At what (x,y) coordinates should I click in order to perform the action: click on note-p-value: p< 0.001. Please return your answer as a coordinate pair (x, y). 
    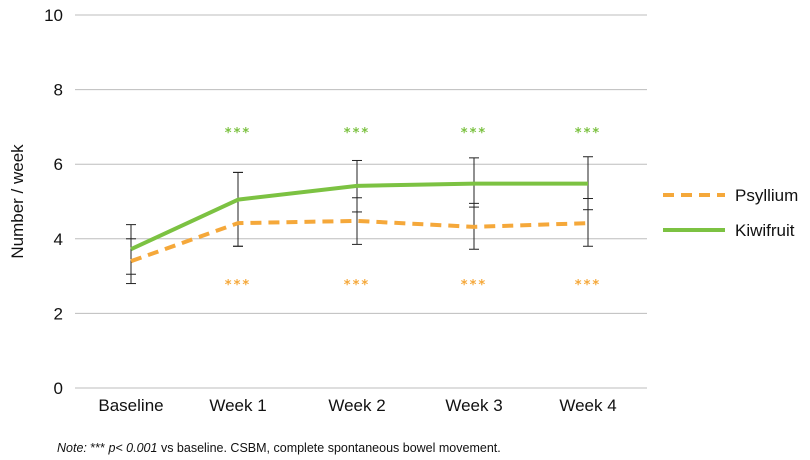
    Looking at the image, I should click on (133, 448).